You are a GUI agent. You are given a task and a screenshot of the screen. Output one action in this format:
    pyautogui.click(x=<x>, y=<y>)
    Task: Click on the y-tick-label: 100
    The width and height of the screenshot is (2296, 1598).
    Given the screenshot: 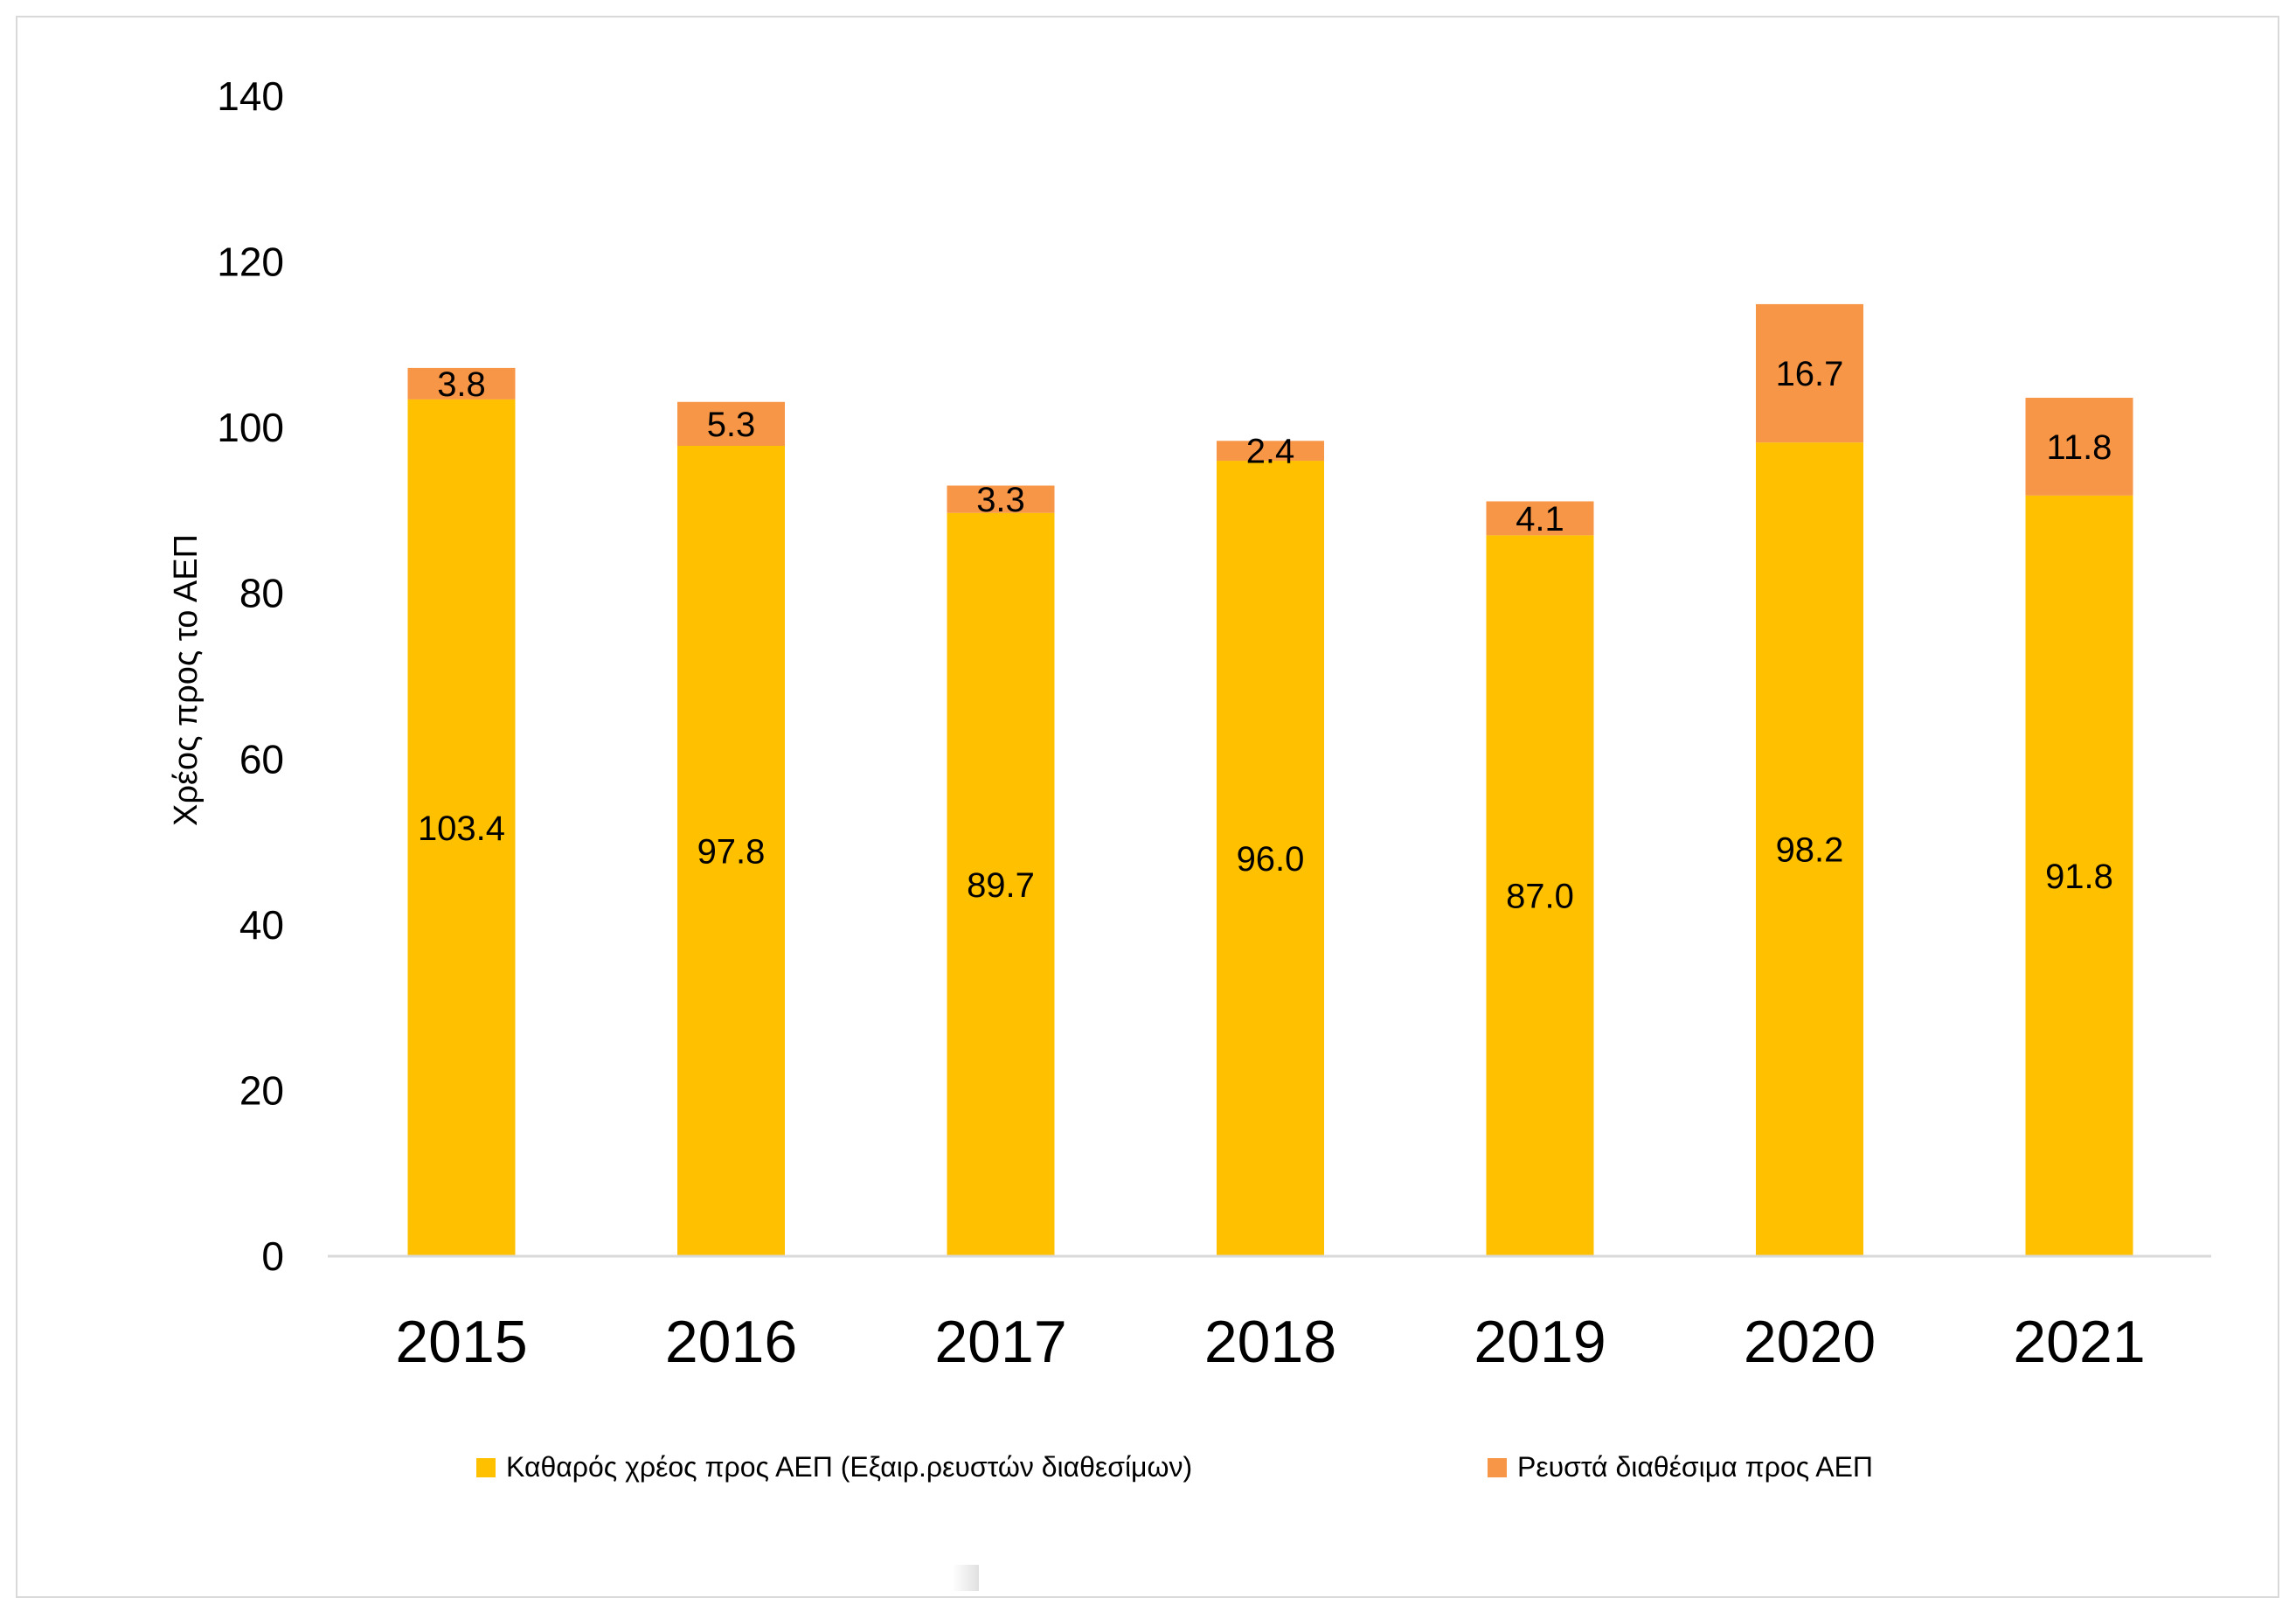 What is the action you would take?
    pyautogui.click(x=250, y=427)
    